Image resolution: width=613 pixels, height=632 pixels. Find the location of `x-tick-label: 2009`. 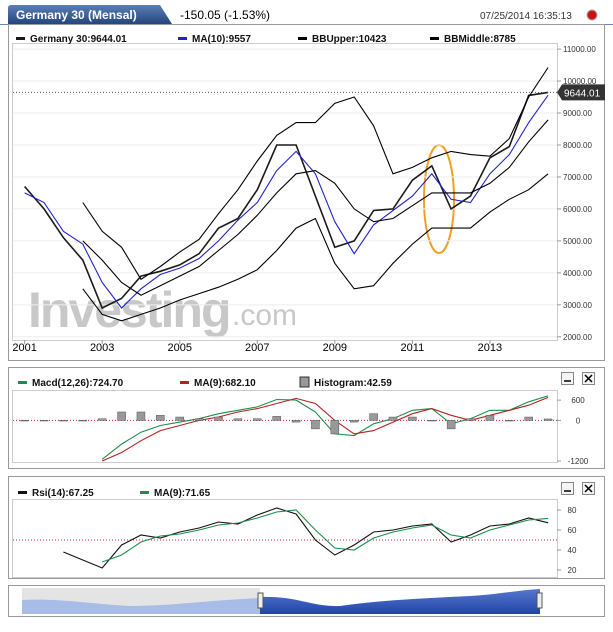

x-tick-label: 2009 is located at coordinates (335, 348).